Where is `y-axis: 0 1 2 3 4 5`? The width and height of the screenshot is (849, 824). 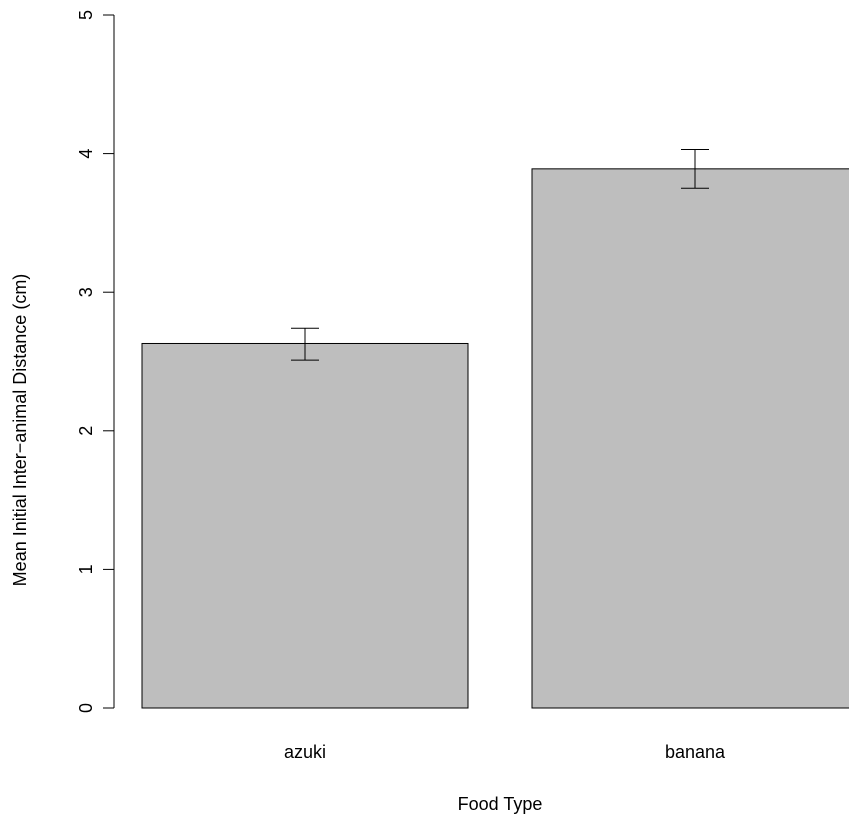
y-axis: 0 1 2 3 4 5 is located at coordinates (95, 361).